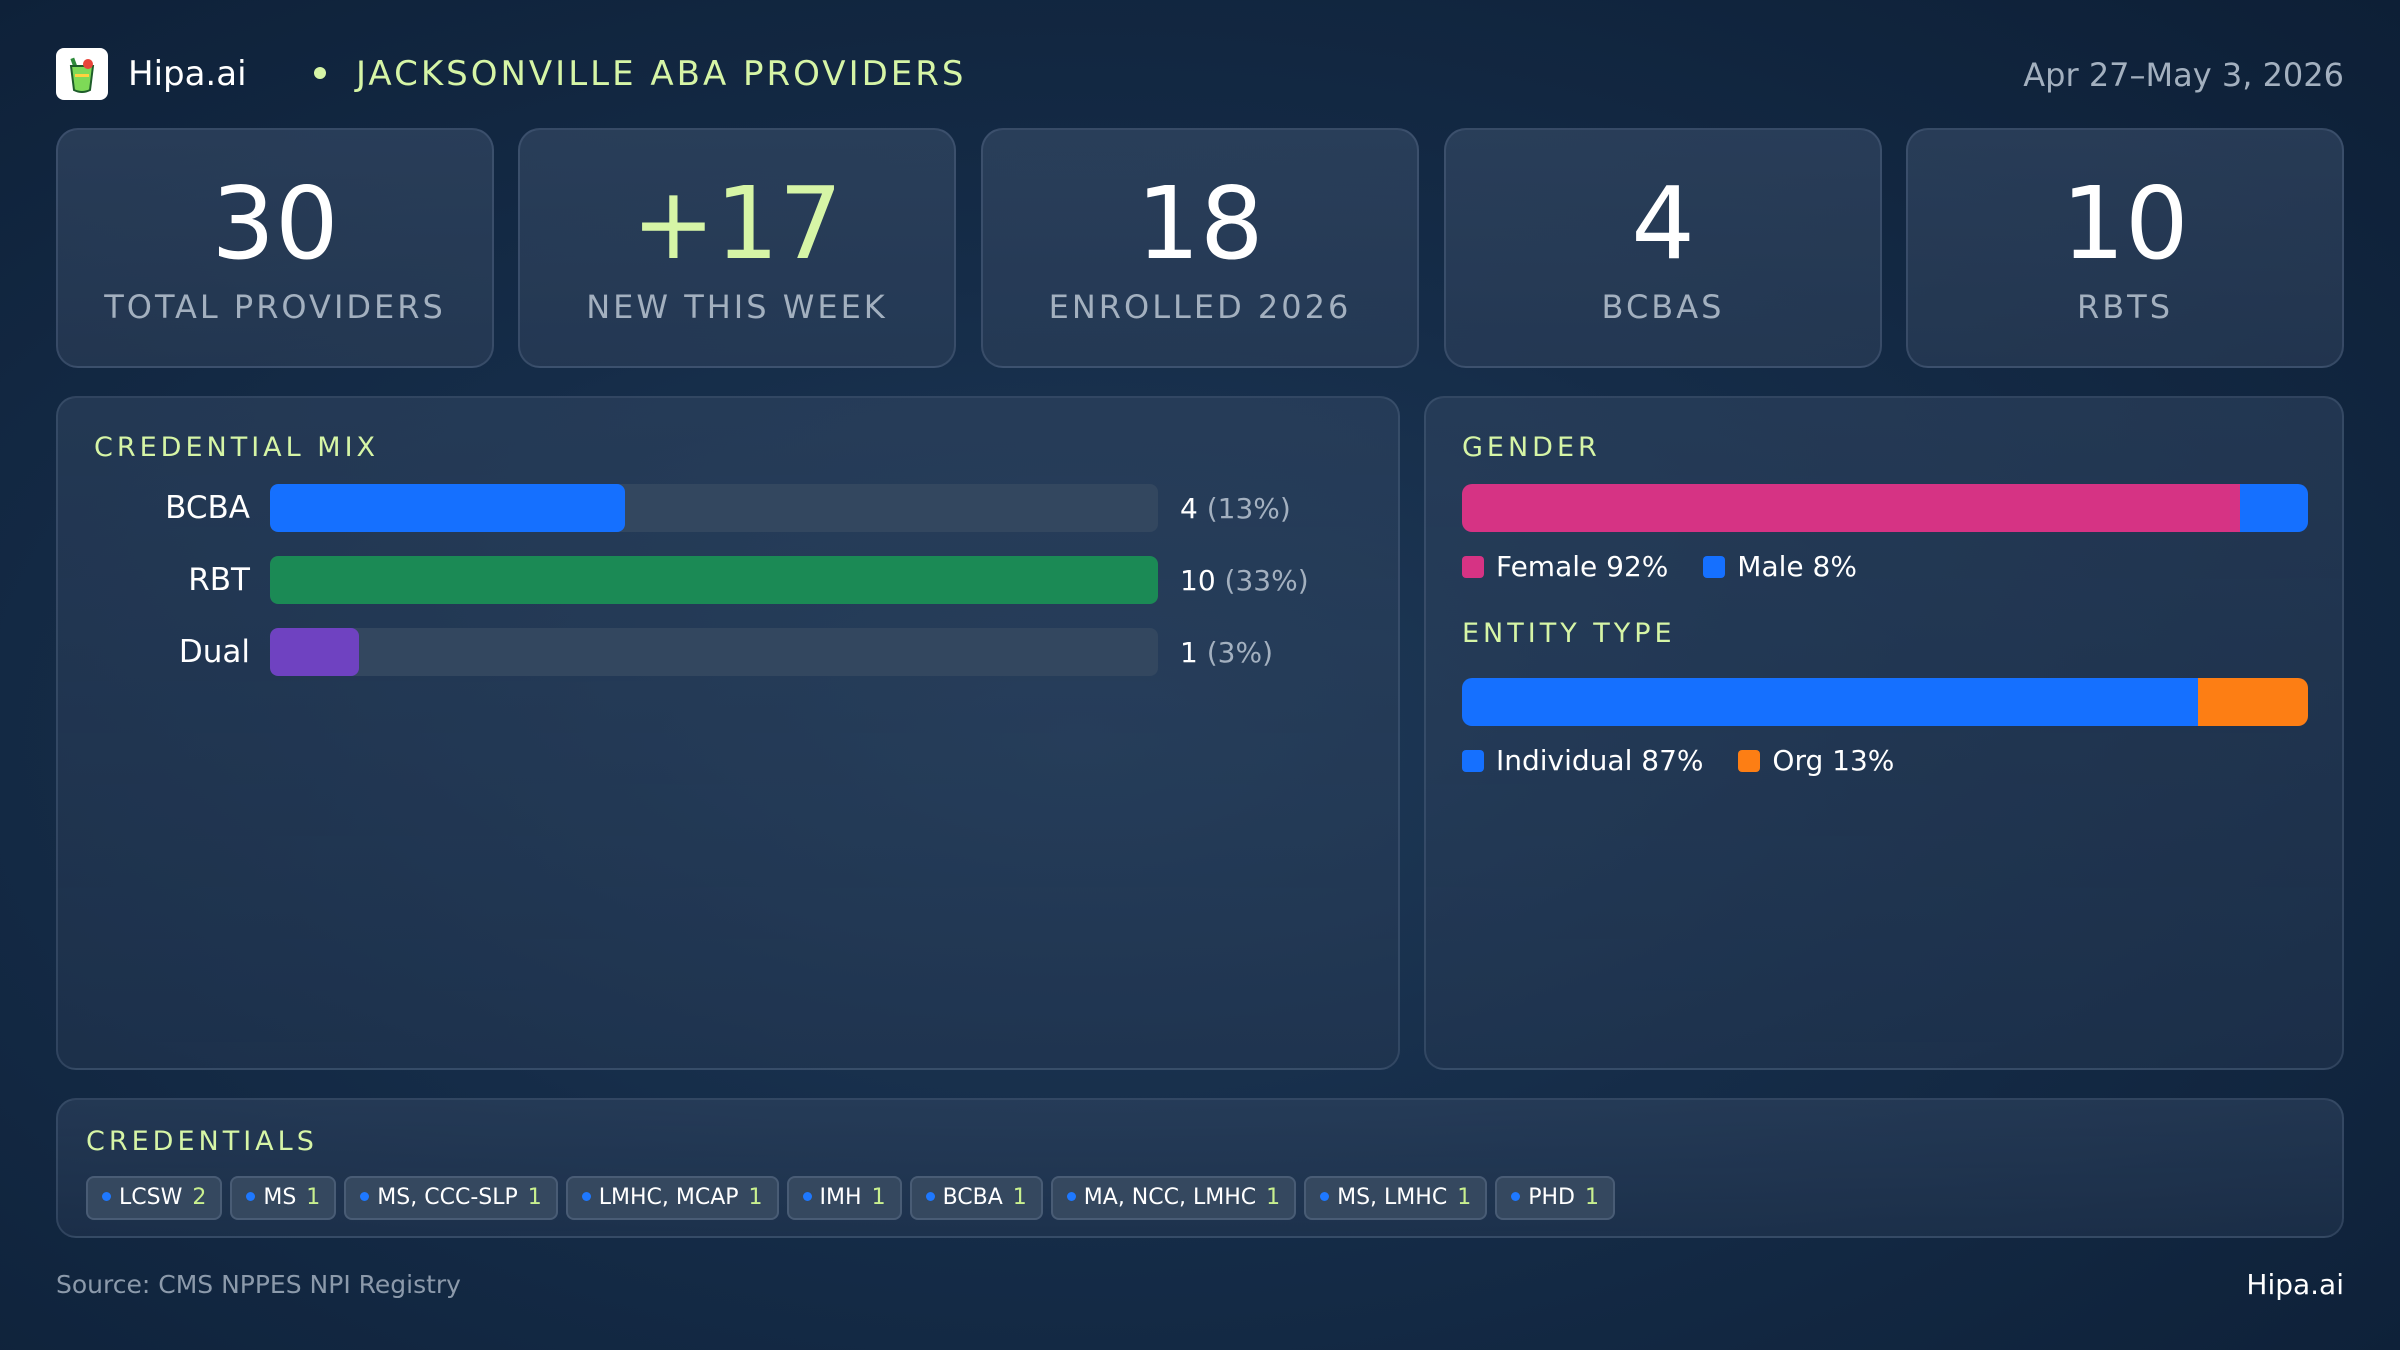  Describe the element at coordinates (219, 580) in the screenshot. I see `bar-label: RBT` at that location.